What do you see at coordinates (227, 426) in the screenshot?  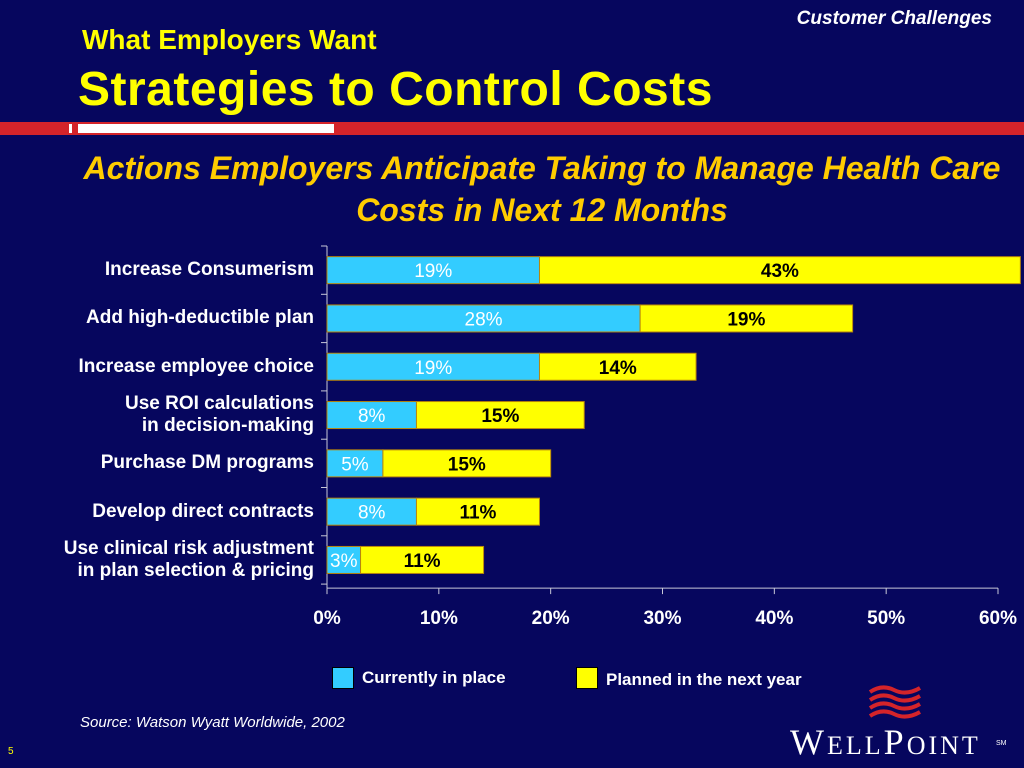 I see `category-label-line: in decision-making` at bounding box center [227, 426].